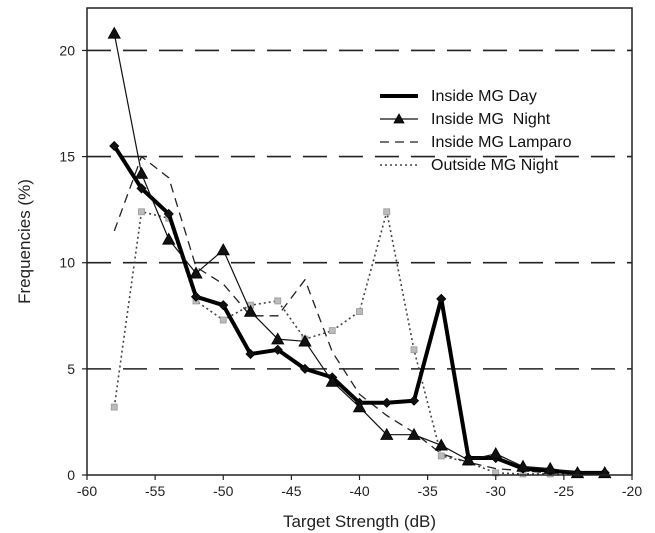 The image size is (655, 533). Describe the element at coordinates (87, 491) in the screenshot. I see `x-tick-label: -60` at that location.